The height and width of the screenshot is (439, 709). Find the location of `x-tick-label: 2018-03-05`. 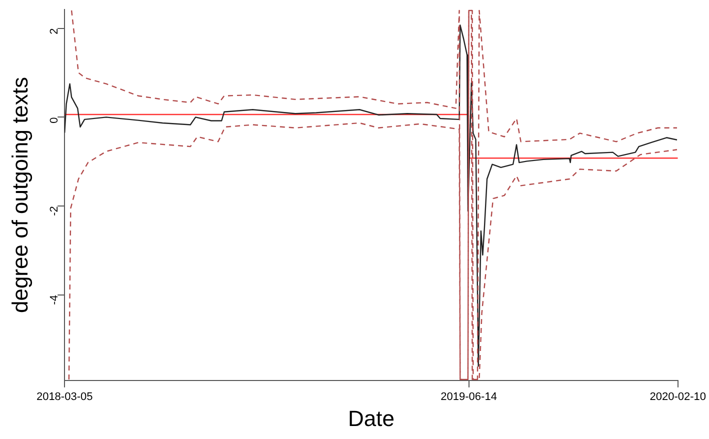

x-tick-label: 2018-03-05 is located at coordinates (64, 397).